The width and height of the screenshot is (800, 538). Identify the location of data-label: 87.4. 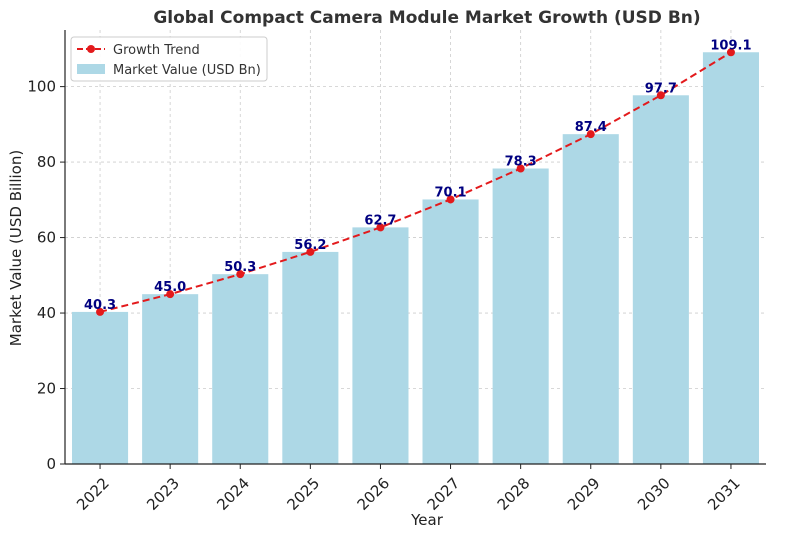
(591, 127).